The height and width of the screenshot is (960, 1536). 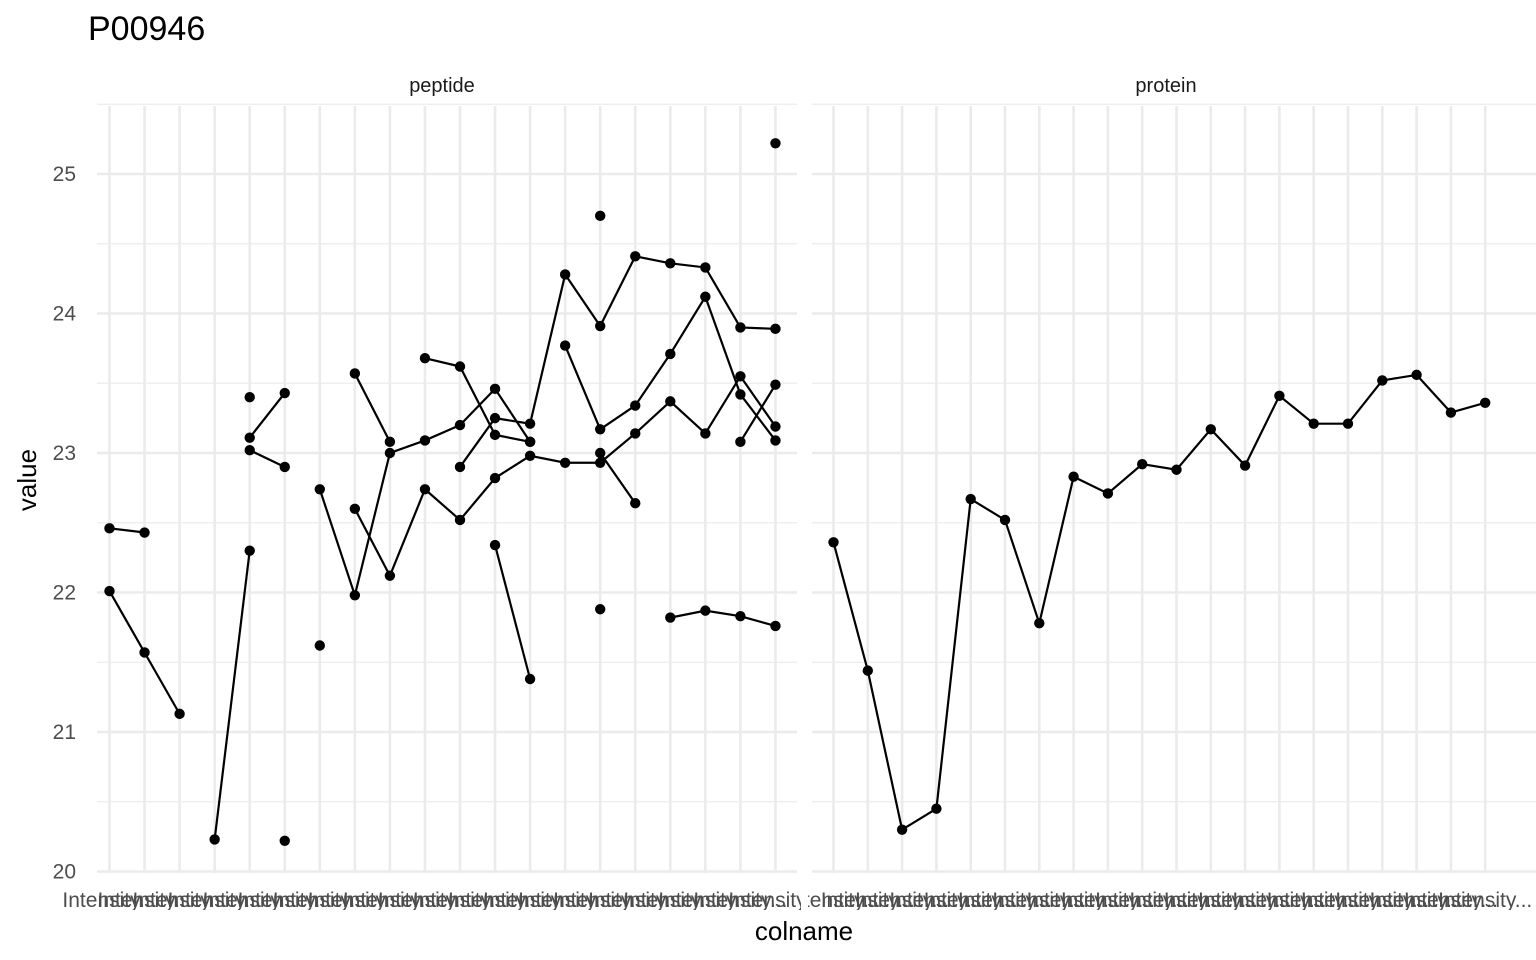 What do you see at coordinates (27, 480) in the screenshot?
I see `y-axis-title: value` at bounding box center [27, 480].